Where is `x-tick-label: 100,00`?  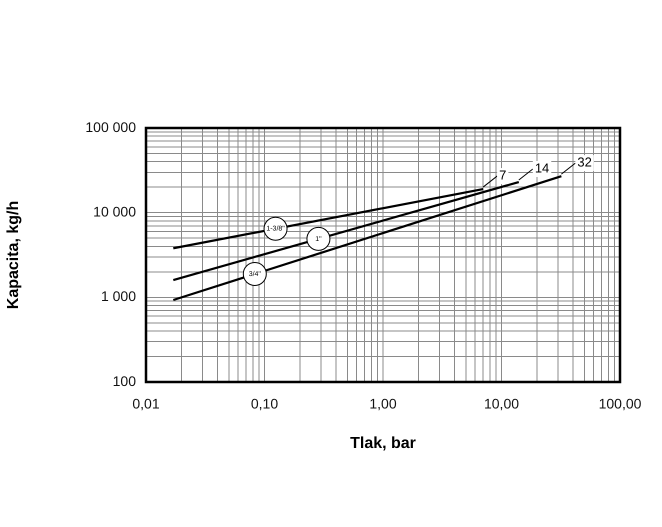 x-tick-label: 100,00 is located at coordinates (620, 403).